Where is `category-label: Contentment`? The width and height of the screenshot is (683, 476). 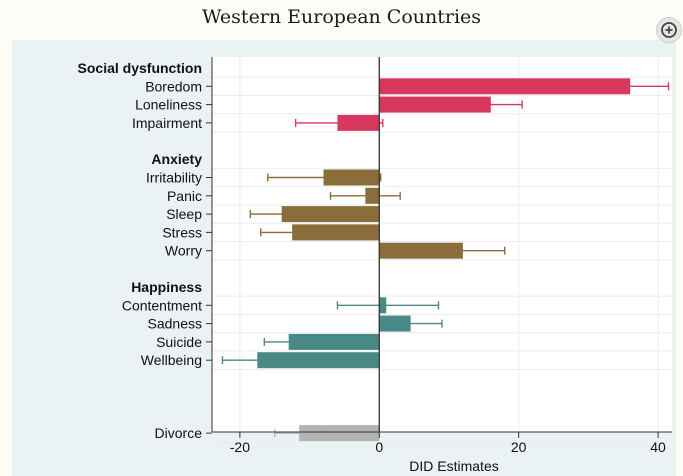 category-label: Contentment is located at coordinates (162, 305).